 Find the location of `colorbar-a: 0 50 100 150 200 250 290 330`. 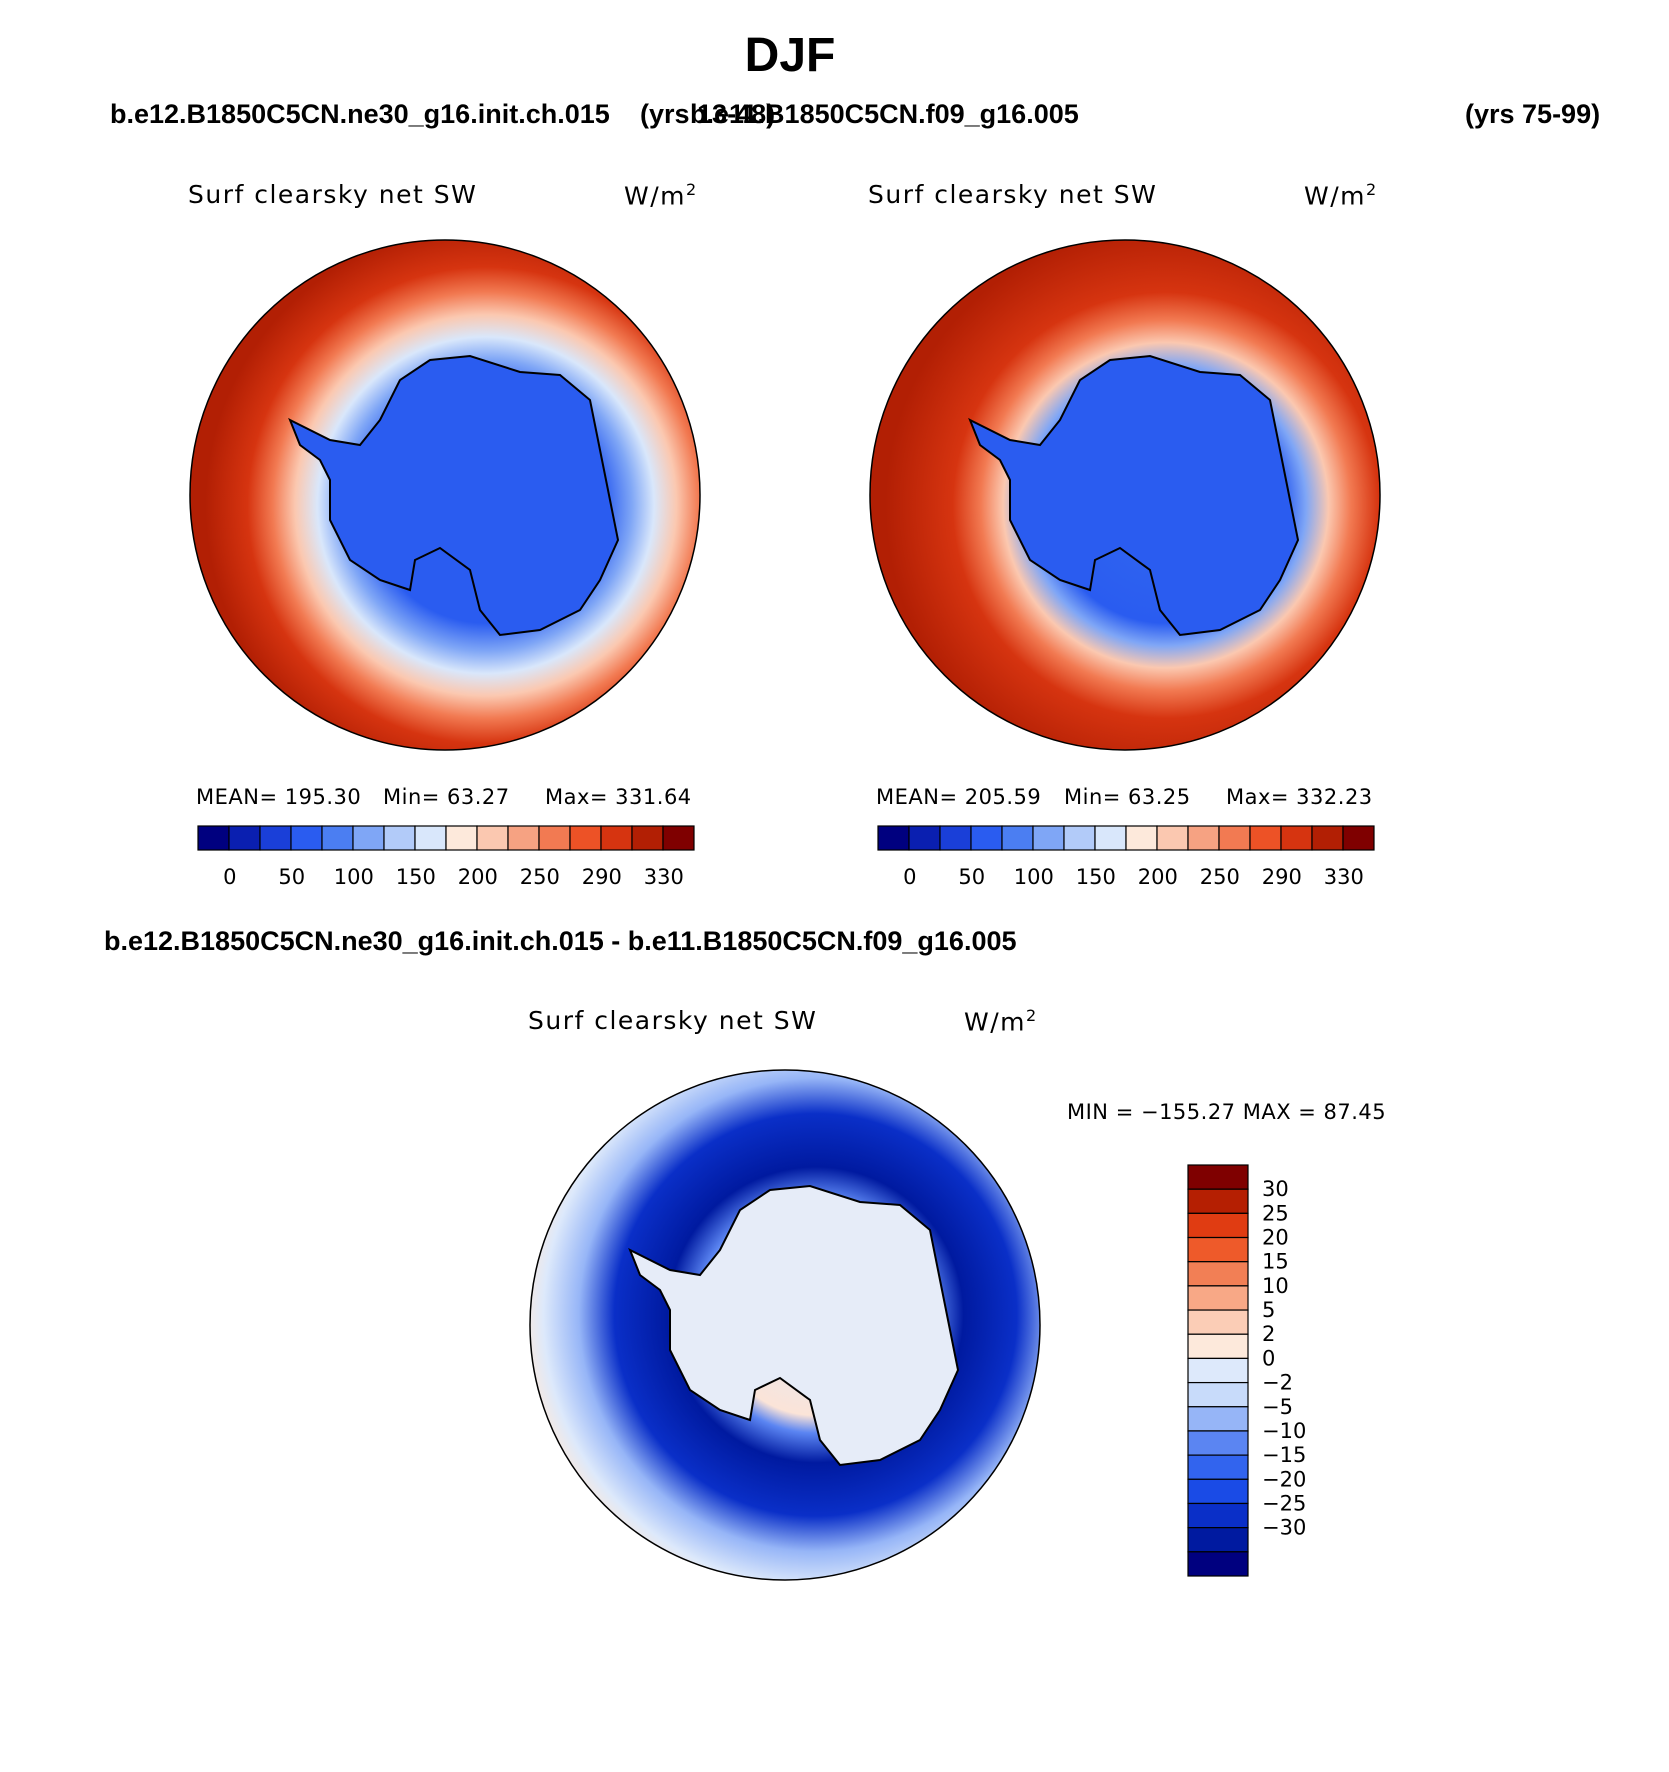

colorbar-a: 0 50 100 150 200 250 290 330 is located at coordinates (446, 857).